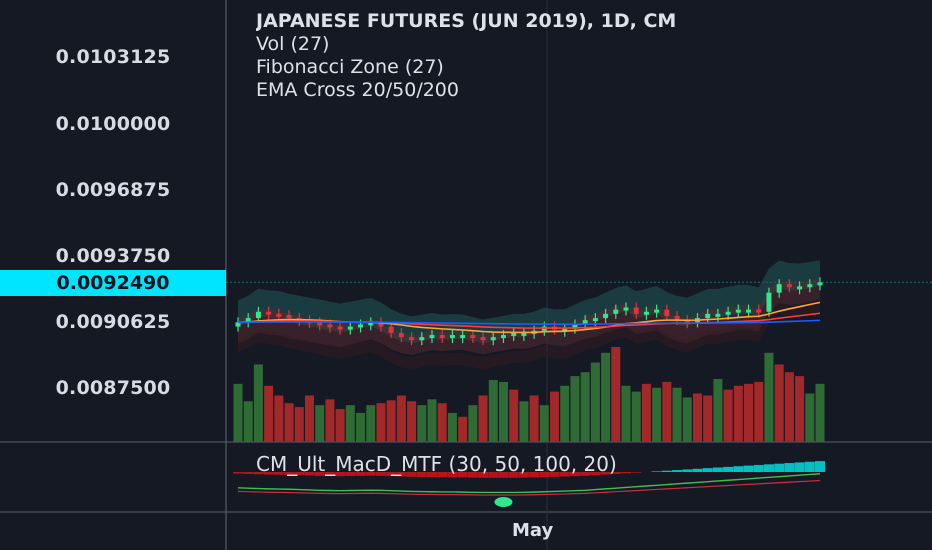 The width and height of the screenshot is (932, 550). What do you see at coordinates (436, 464) in the screenshot?
I see `macd-indicator-label: CM_Ult_MacD_MTF (30, 50, 100, 20)` at bounding box center [436, 464].